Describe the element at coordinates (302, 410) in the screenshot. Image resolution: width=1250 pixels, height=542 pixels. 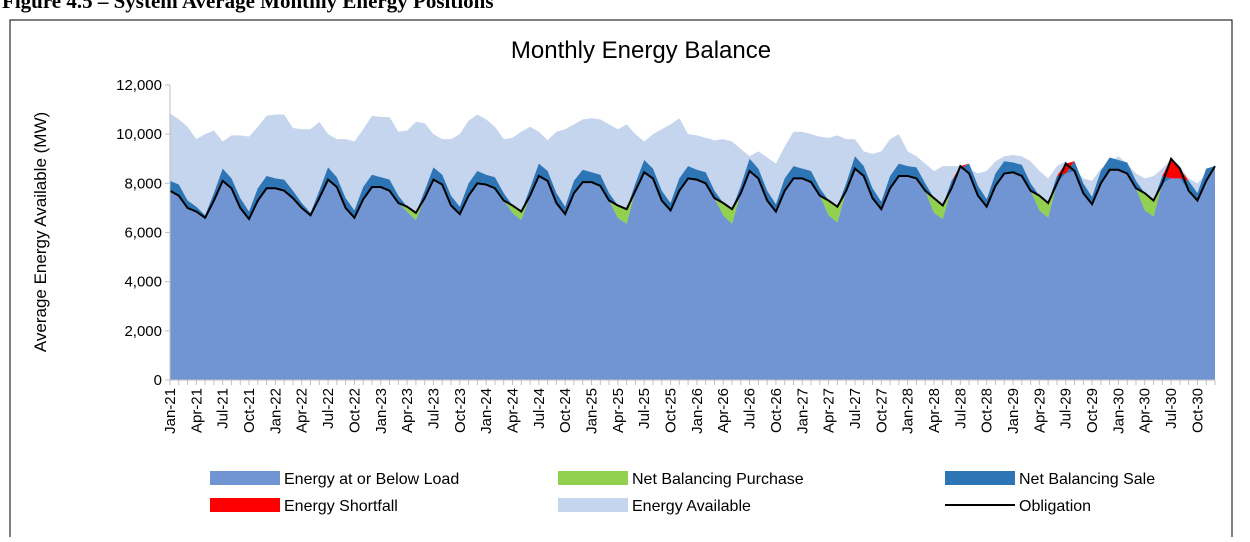
I see `x-tick-label: Apr-22` at that location.